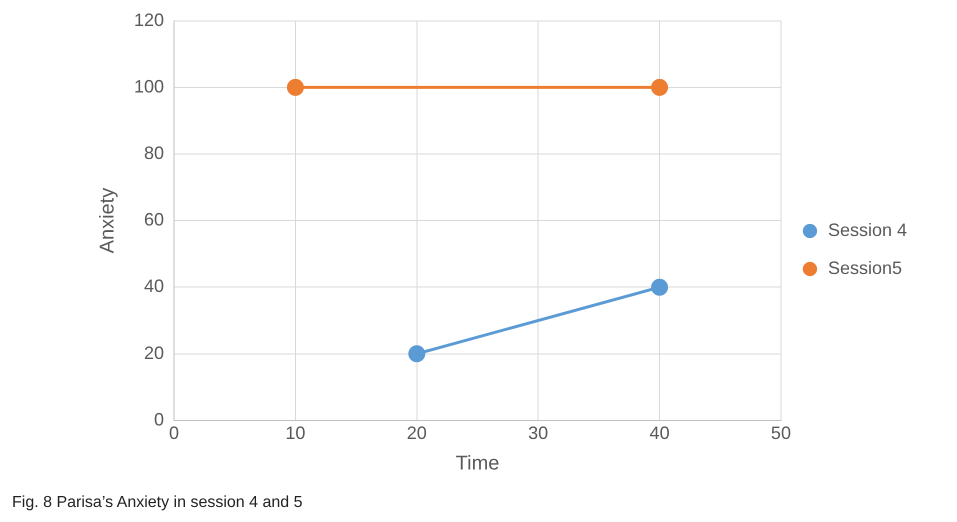 Image resolution: width=957 pixels, height=522 pixels. I want to click on y-tick-label: 40, so click(154, 286).